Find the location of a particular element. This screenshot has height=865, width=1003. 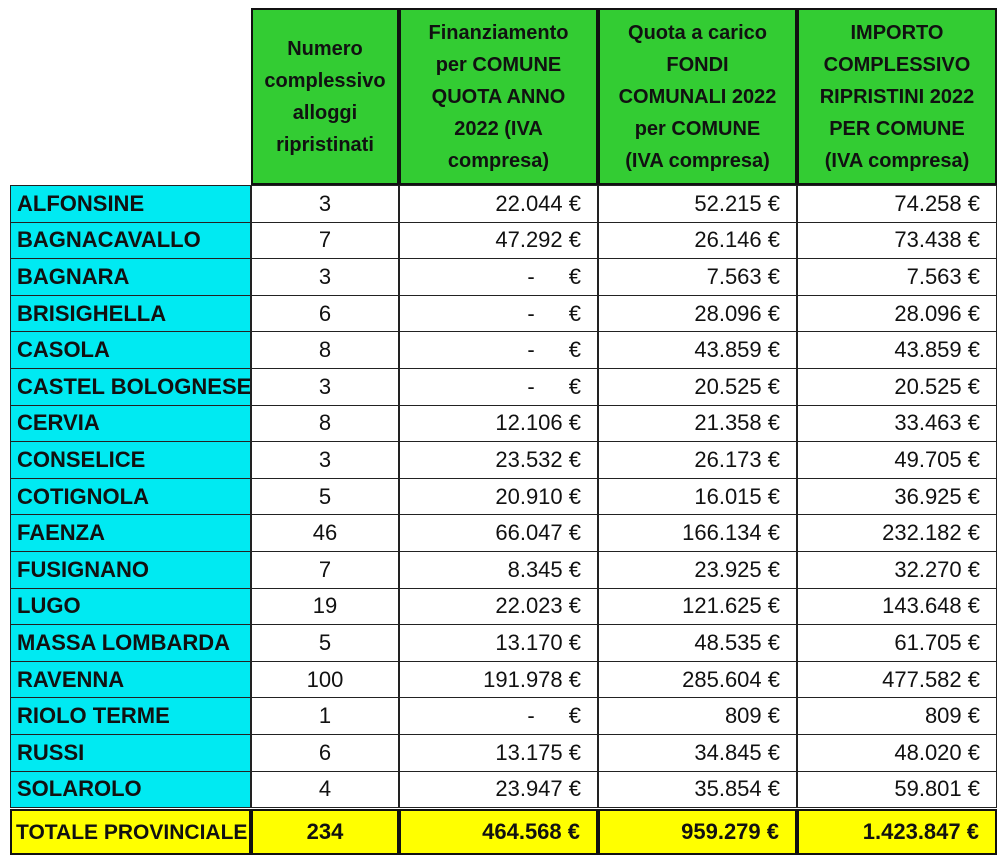

table-cell-finanziamento: 20.910 € is located at coordinates (498, 496).